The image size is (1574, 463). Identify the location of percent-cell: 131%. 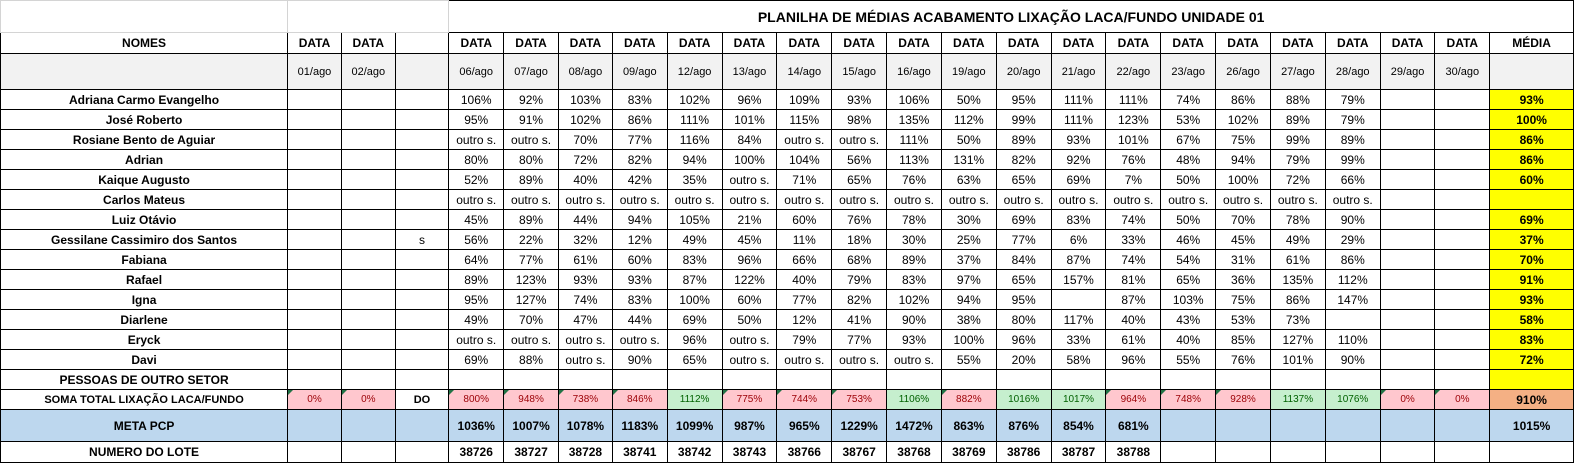
(968, 159).